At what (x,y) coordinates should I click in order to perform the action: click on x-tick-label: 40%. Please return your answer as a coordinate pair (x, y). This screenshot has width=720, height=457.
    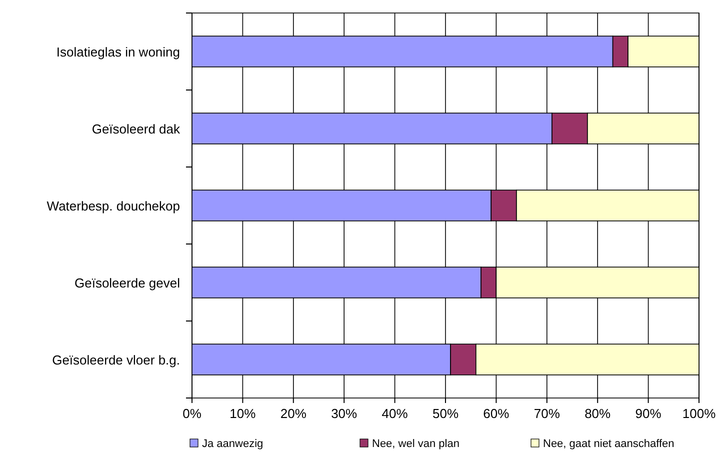
    Looking at the image, I should click on (395, 413).